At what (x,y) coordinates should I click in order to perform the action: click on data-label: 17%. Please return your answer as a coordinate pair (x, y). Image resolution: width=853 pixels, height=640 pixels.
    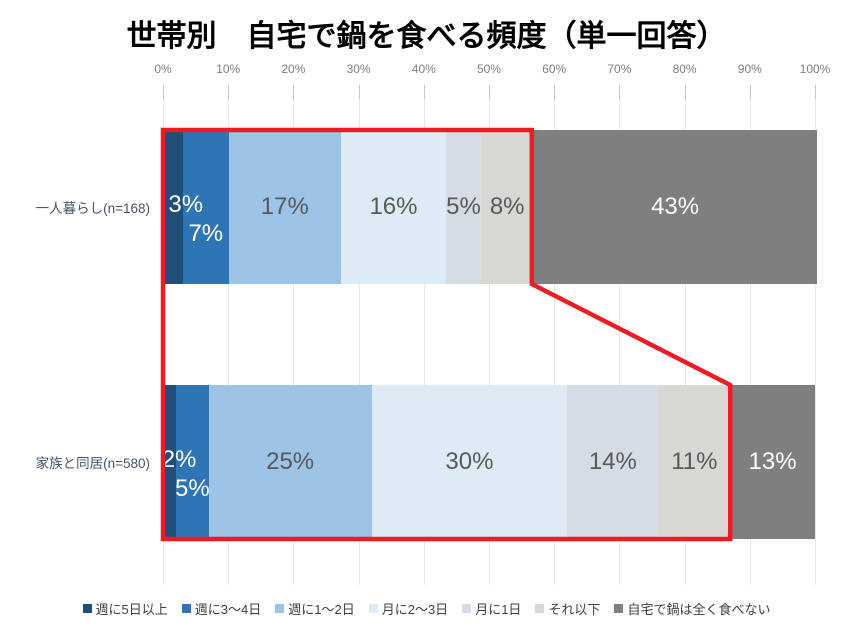
    Looking at the image, I should click on (284, 206).